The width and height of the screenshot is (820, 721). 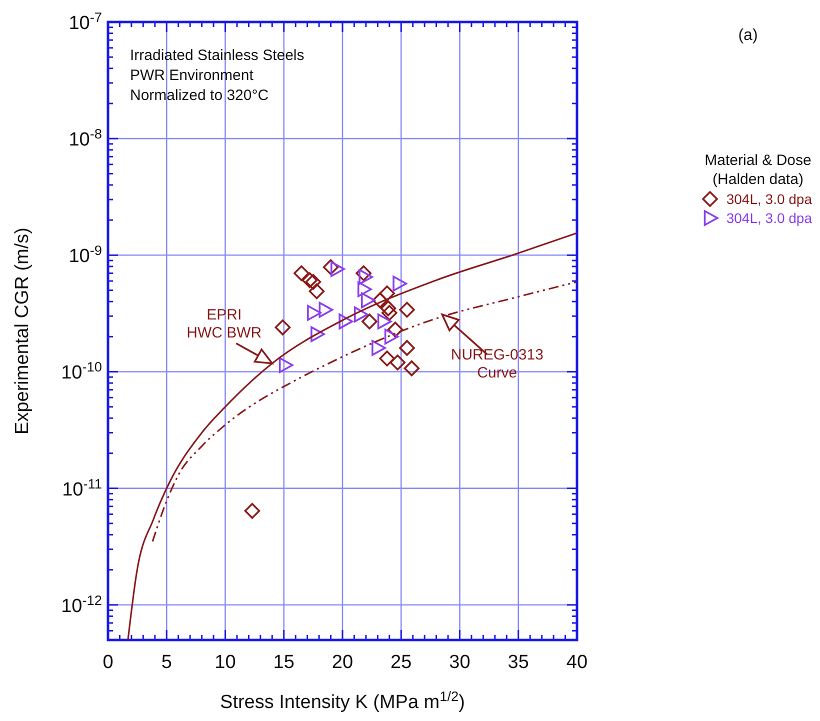 What do you see at coordinates (166, 662) in the screenshot?
I see `x-tick-label: 5` at bounding box center [166, 662].